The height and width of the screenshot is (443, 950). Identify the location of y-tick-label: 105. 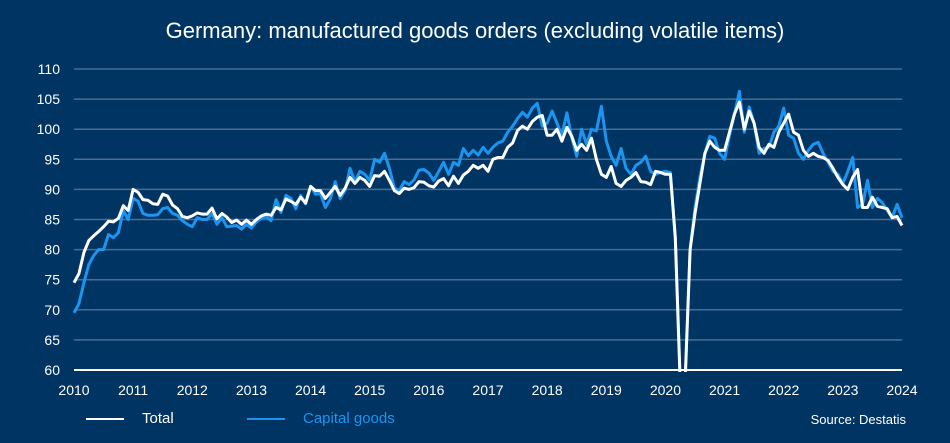
(49, 99).